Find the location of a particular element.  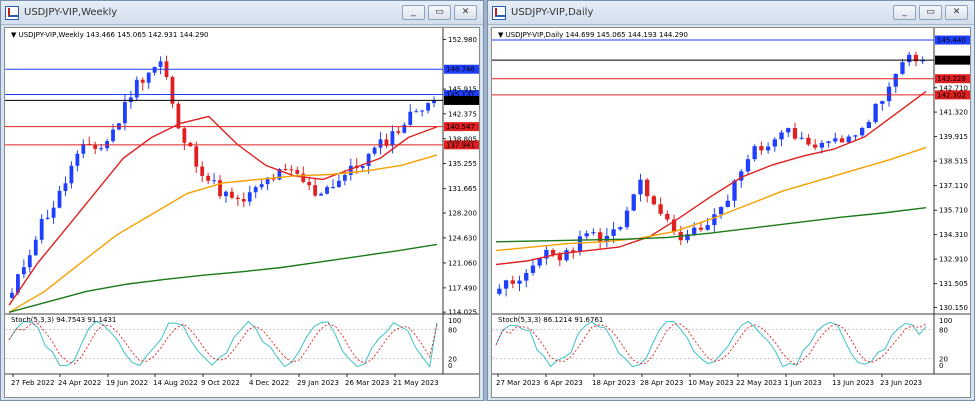

weekly-window-title: USDJPY-VIP,Weekly is located at coordinates (71, 12).